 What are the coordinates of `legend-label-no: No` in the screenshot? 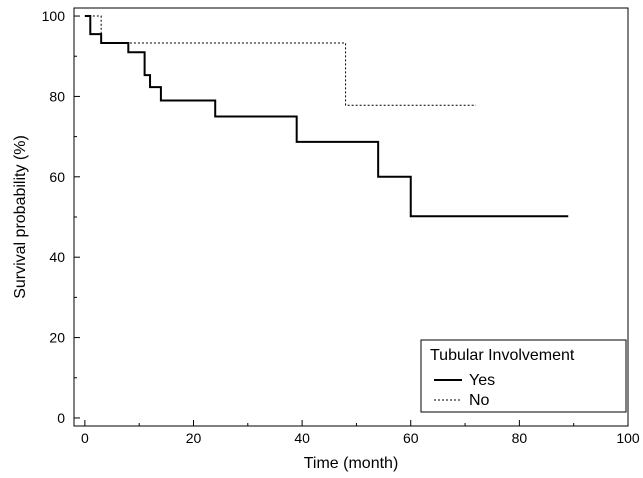 It's located at (479, 400).